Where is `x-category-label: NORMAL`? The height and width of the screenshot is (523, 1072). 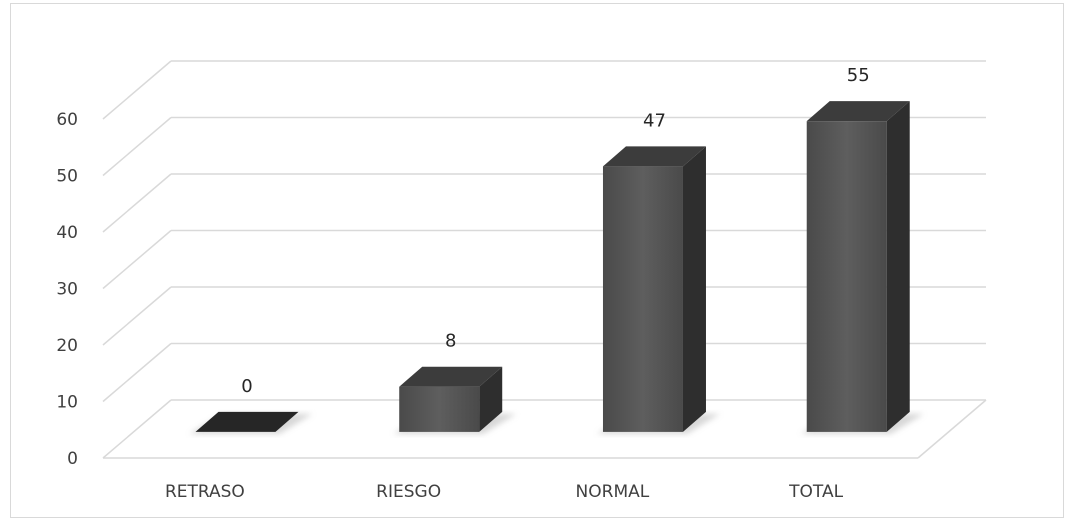 x-category-label: NORMAL is located at coordinates (613, 492).